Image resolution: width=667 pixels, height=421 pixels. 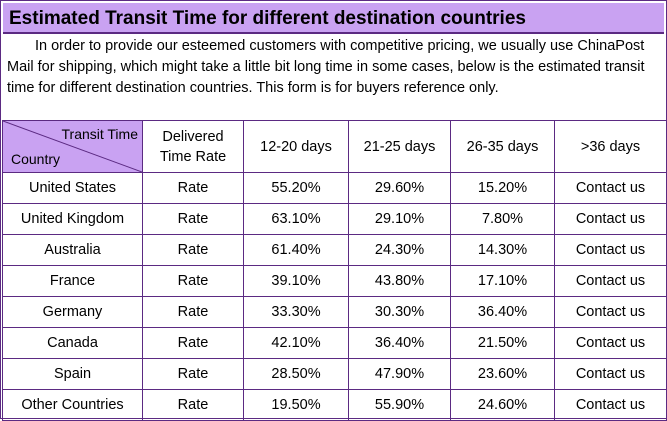 What do you see at coordinates (72, 188) in the screenshot?
I see `country-cell: United States` at bounding box center [72, 188].